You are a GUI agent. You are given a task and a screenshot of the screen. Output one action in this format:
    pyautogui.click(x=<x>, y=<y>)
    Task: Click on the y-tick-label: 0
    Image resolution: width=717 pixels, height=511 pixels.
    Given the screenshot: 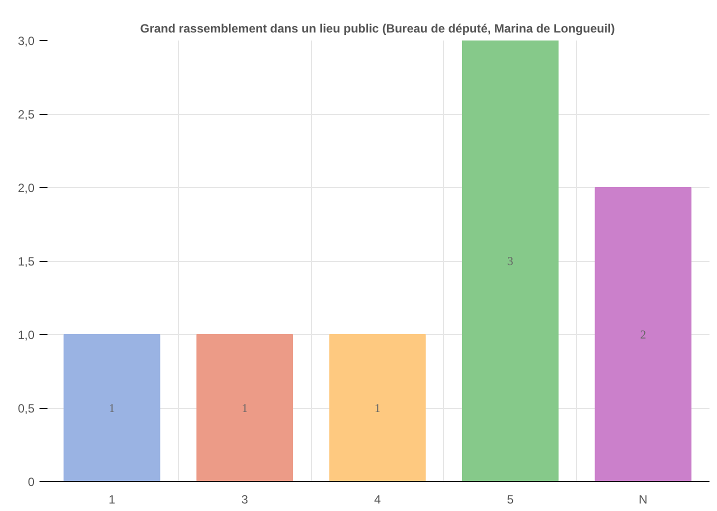 What is the action you would take?
    pyautogui.click(x=31, y=482)
    